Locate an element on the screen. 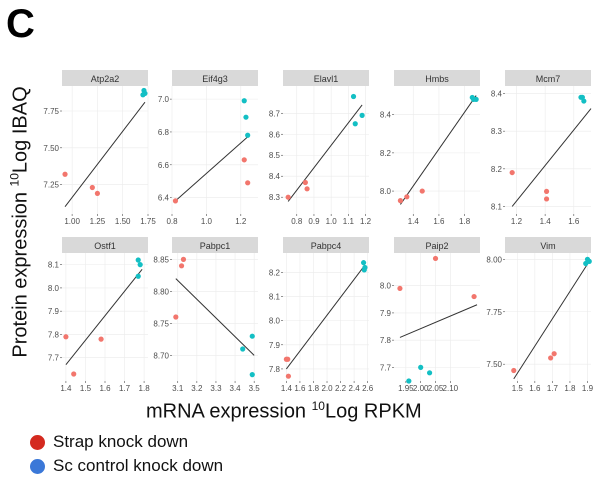  x-tick-label: 2.2 is located at coordinates (341, 388).